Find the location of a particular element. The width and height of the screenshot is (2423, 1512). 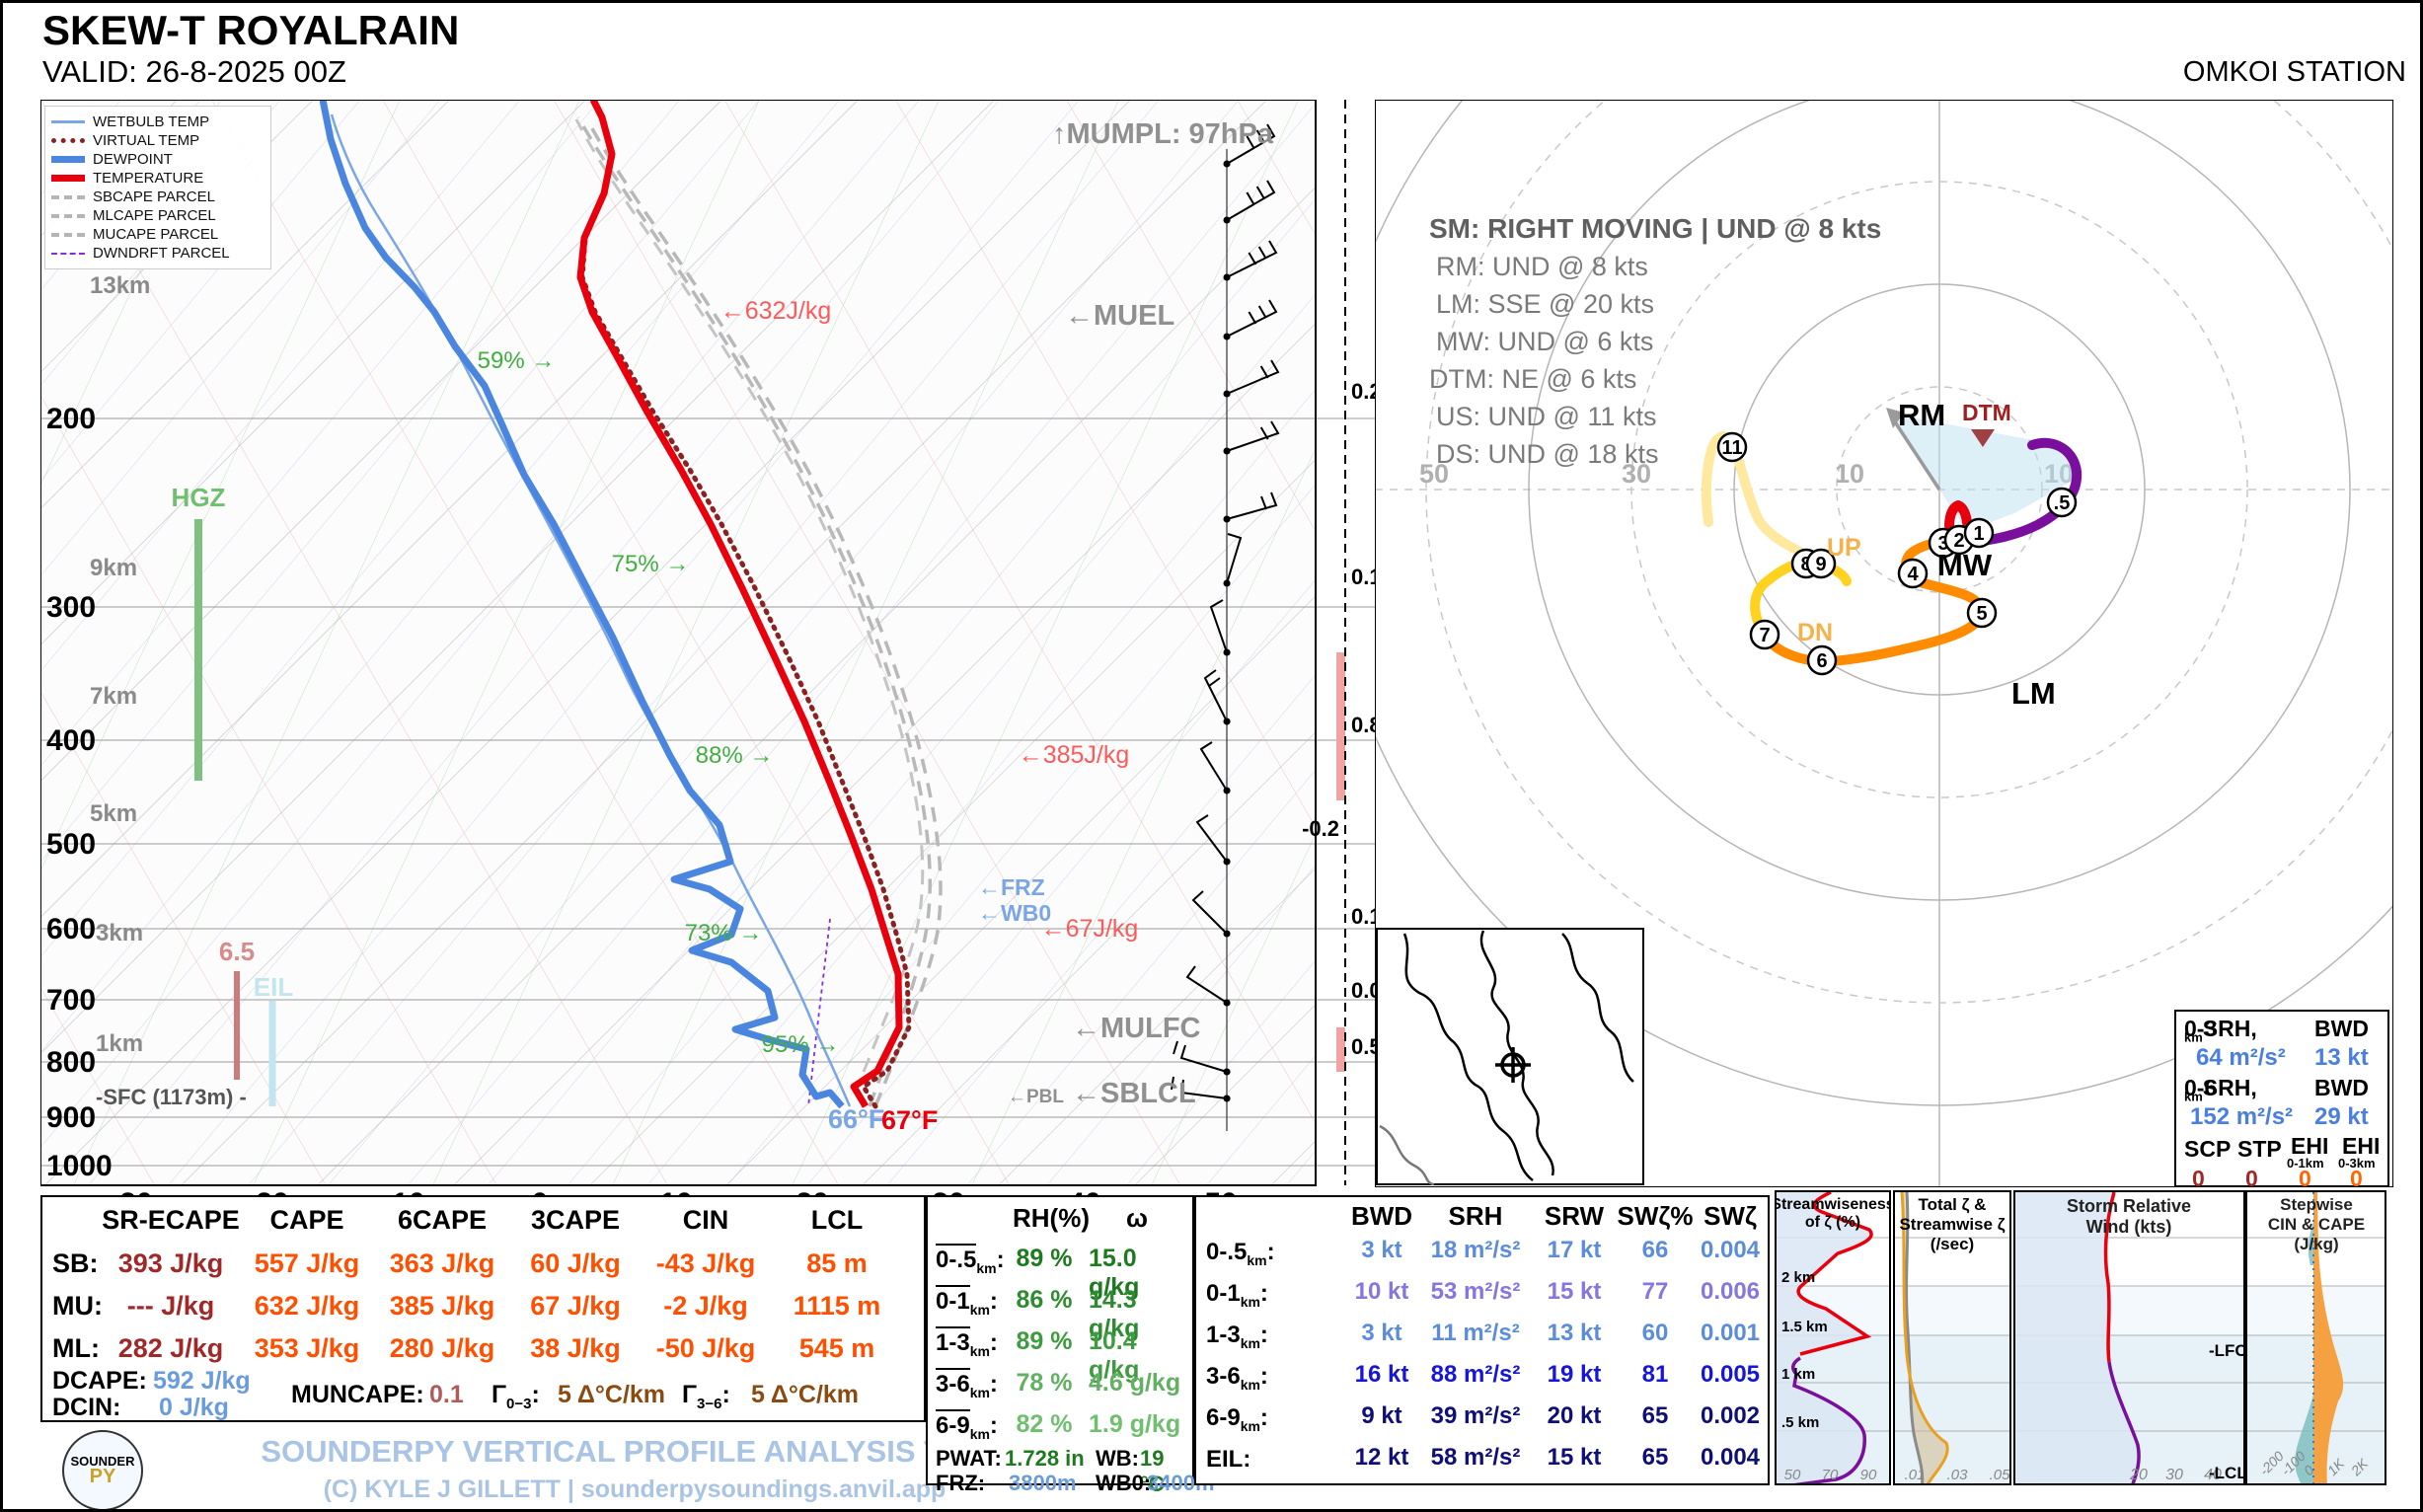

svg-text: .01 is located at coordinates (1916, 1475).